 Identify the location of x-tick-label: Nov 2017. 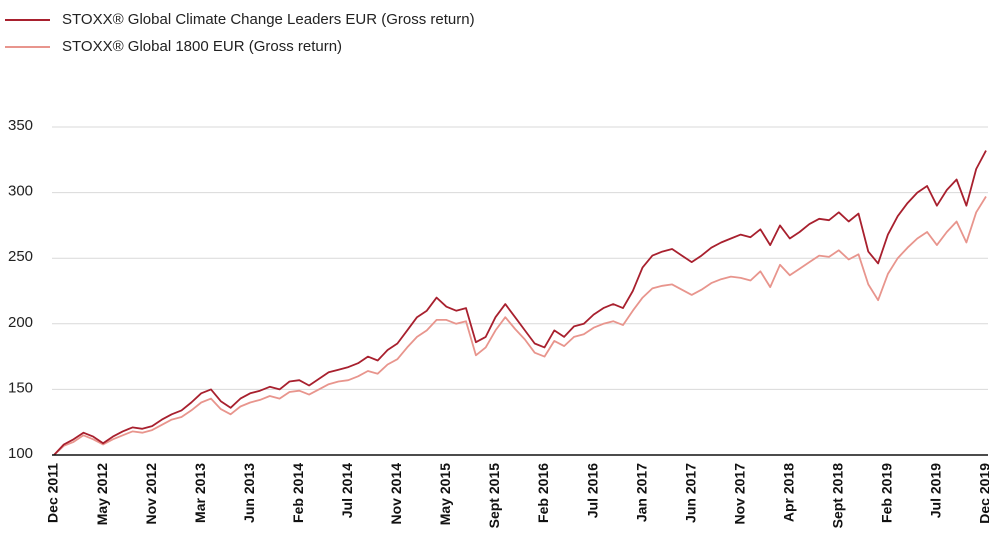
(739, 494).